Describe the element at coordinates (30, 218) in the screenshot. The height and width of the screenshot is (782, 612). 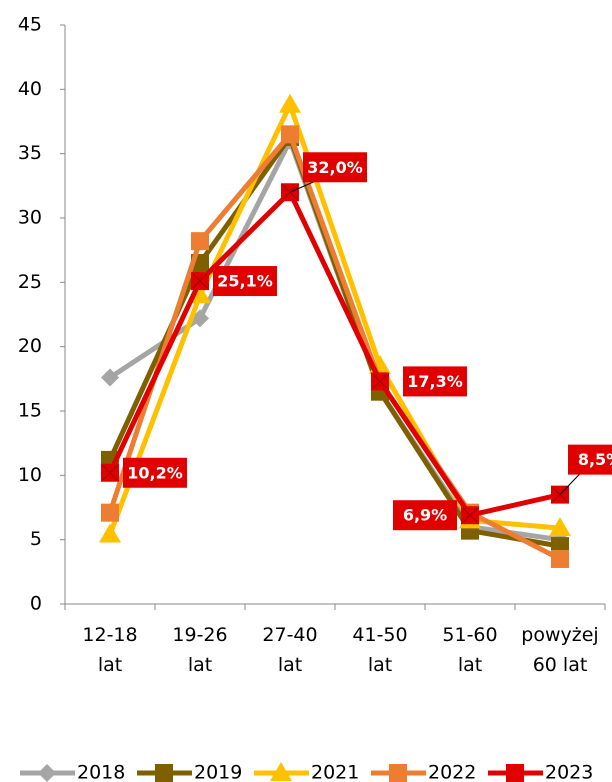
I see `y-tick-label: 30` at that location.